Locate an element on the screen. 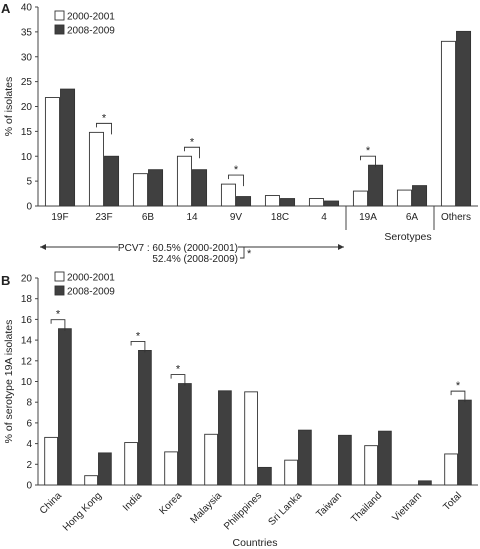 The image size is (480, 549). pcv7-significance-mark: * is located at coordinates (249, 254).